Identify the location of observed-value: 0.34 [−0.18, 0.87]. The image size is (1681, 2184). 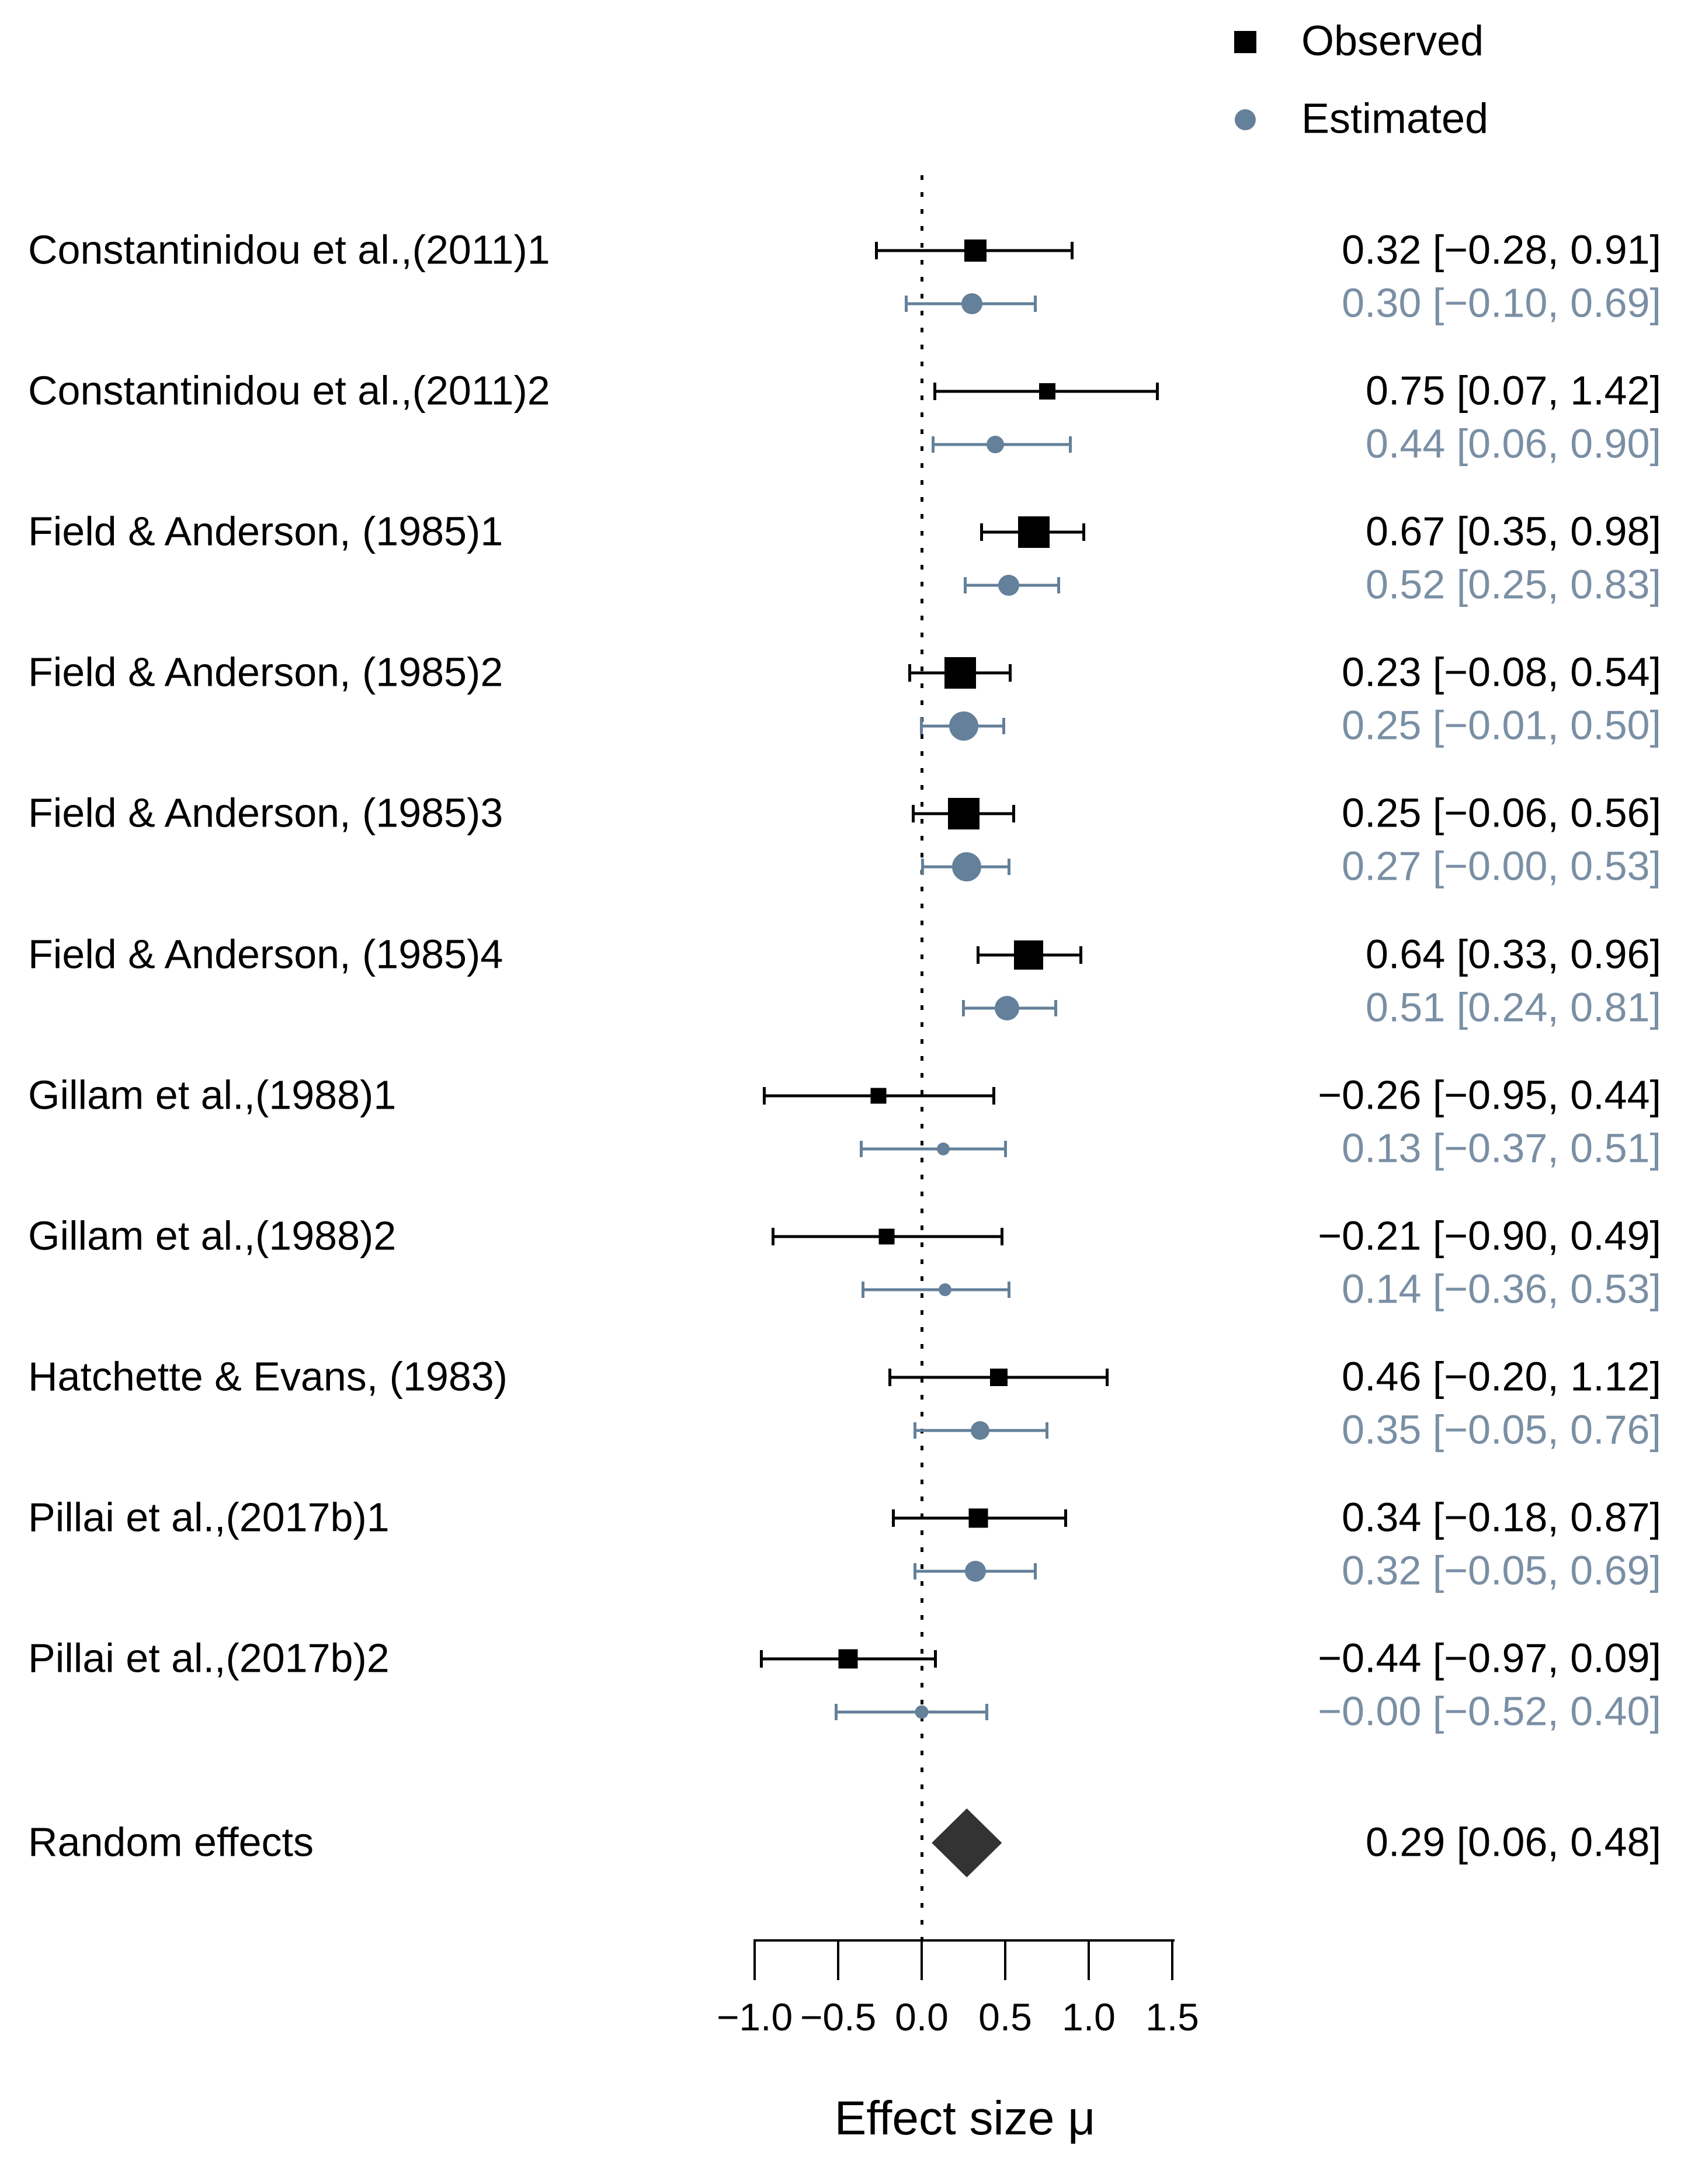
(1501, 1517).